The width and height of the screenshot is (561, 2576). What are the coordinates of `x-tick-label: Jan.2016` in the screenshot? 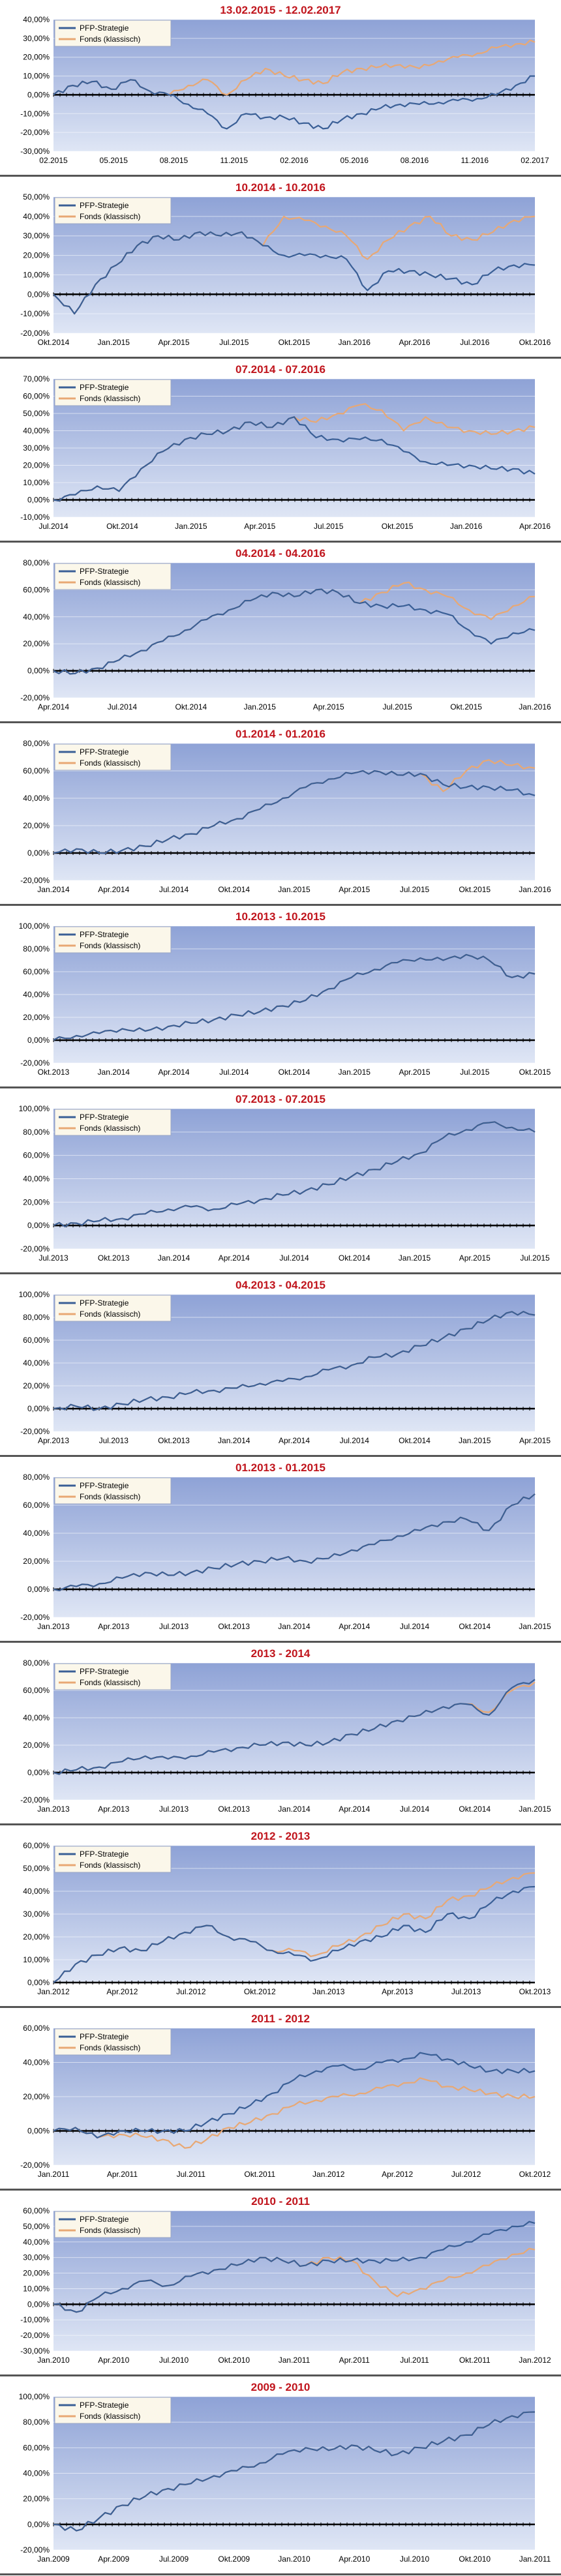 It's located at (466, 526).